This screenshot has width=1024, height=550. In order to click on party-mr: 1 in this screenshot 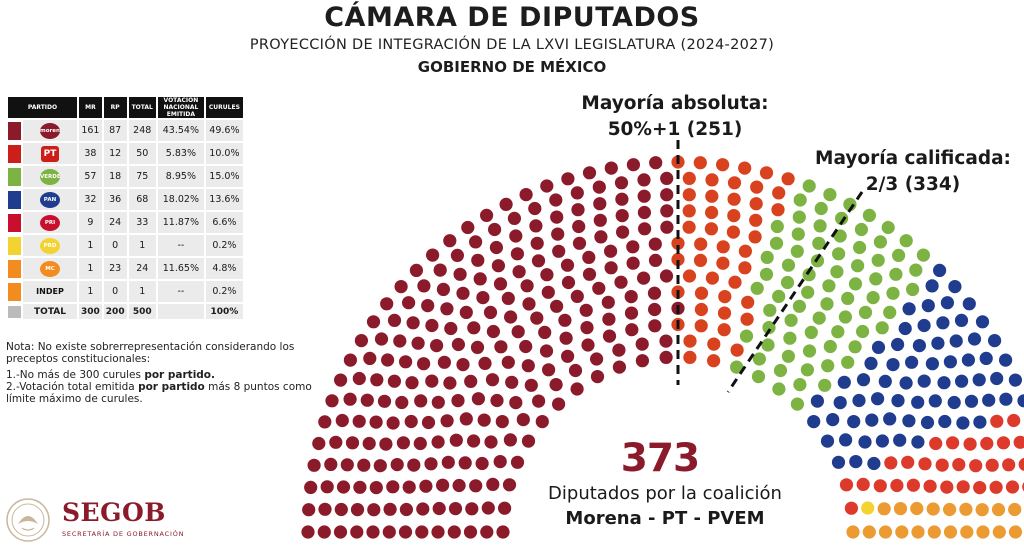, I will do `click(90, 268)`.